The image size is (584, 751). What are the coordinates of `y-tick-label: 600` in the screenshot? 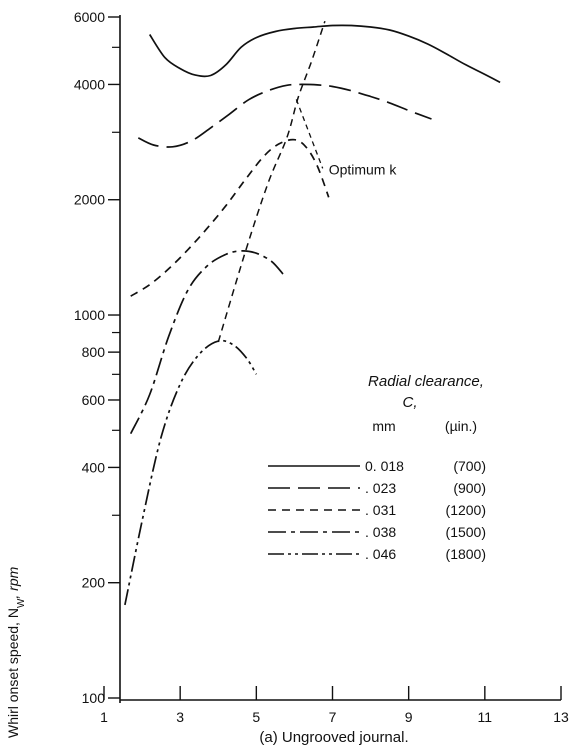 It's located at (94, 400).